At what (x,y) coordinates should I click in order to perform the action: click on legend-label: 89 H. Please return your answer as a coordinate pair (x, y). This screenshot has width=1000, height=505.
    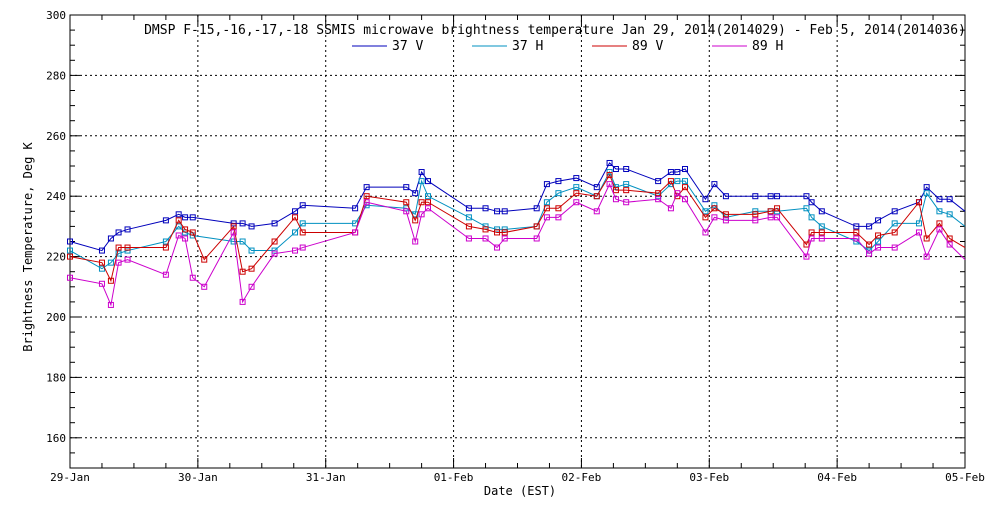
    Looking at the image, I should click on (767, 46).